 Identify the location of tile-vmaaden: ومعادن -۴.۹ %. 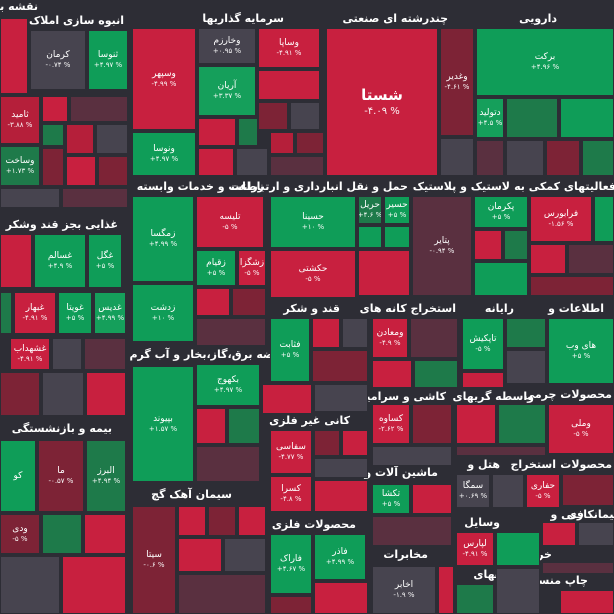
(390, 338).